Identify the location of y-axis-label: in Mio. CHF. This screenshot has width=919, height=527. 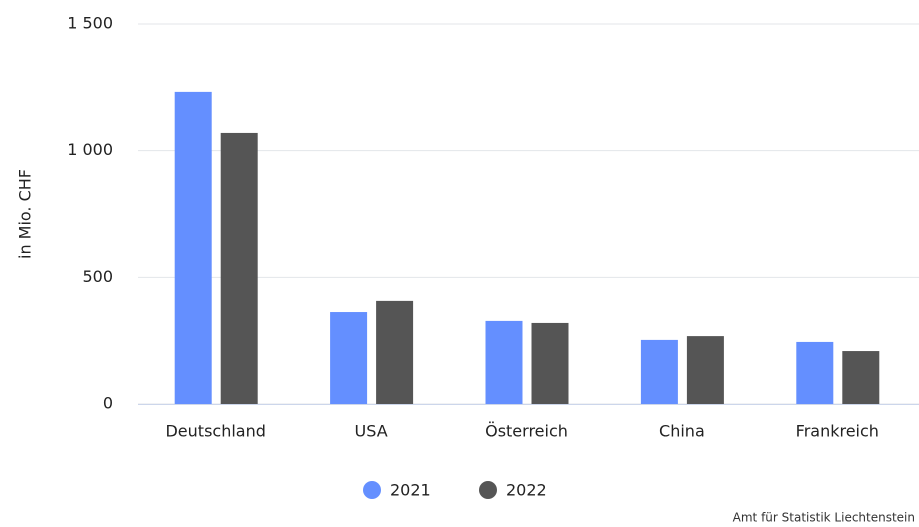
(25, 214).